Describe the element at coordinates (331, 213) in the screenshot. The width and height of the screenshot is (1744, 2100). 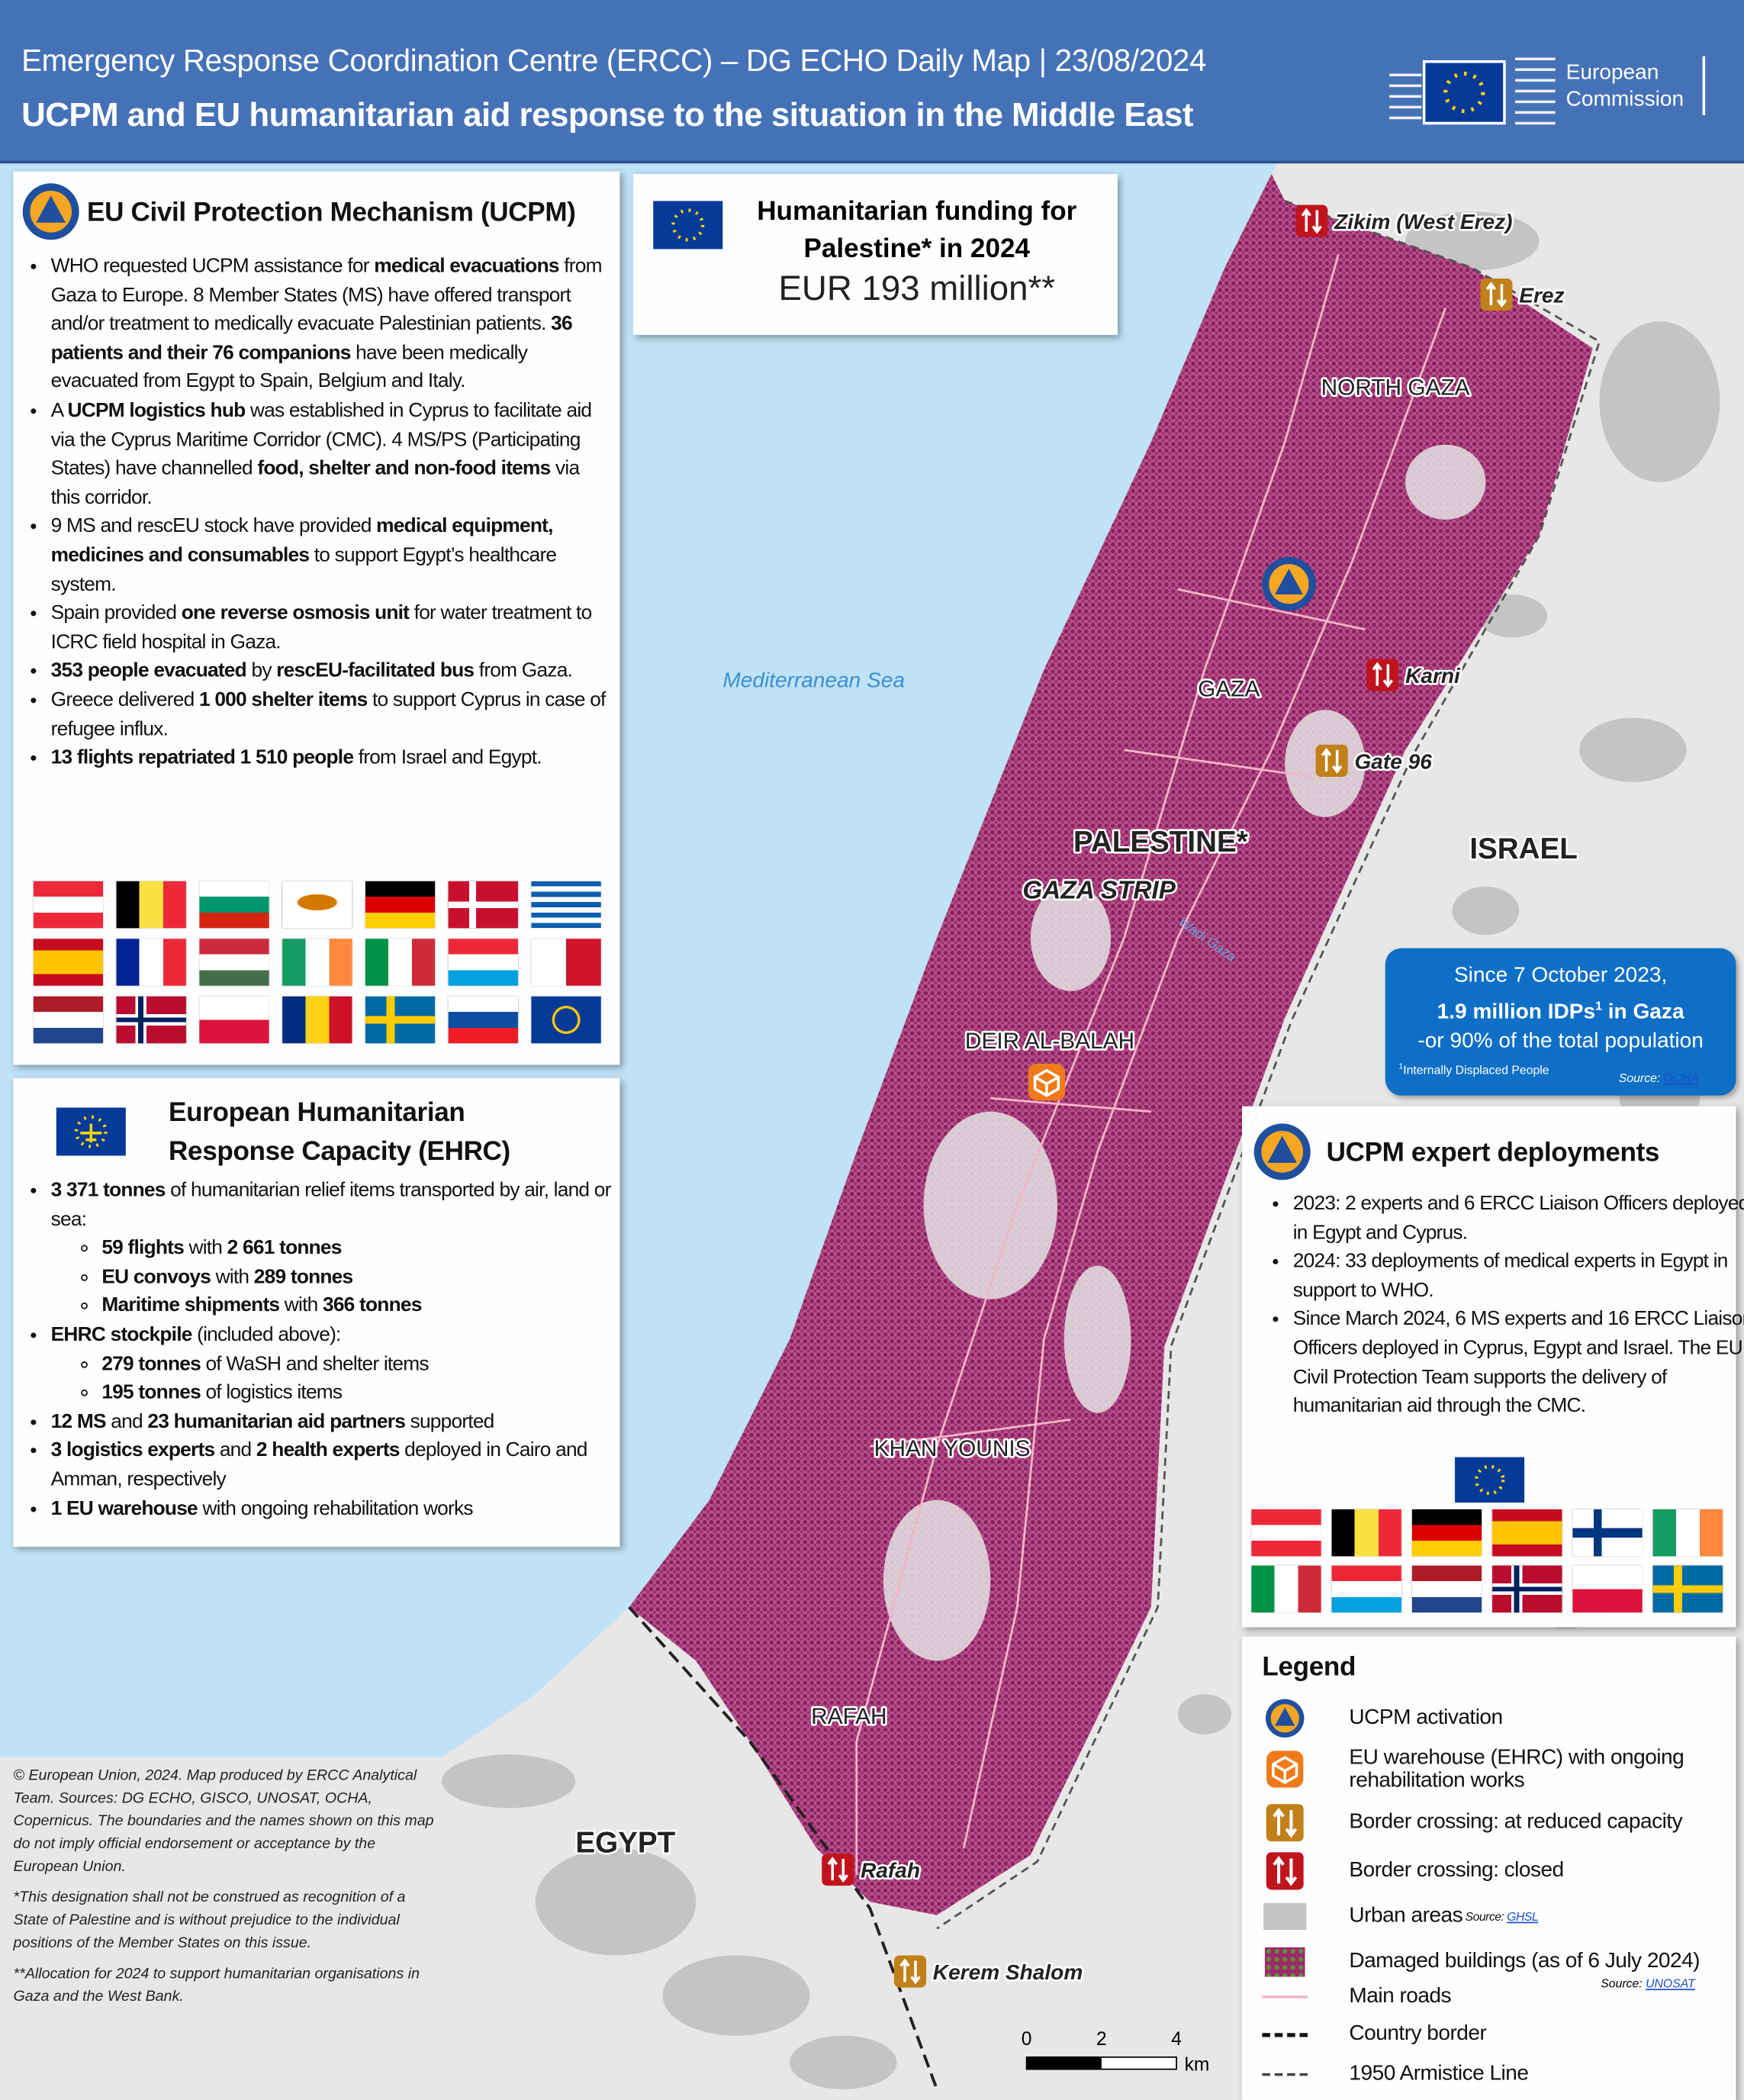
I see `panel-title: EU Civil Protection Mechanism (UCPM)` at that location.